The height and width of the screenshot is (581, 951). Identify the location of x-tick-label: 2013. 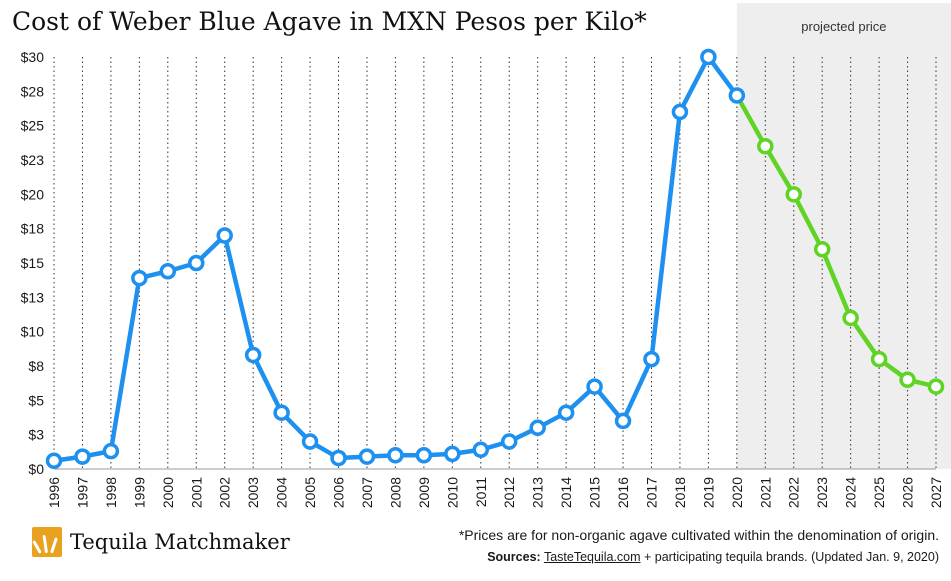
(538, 492).